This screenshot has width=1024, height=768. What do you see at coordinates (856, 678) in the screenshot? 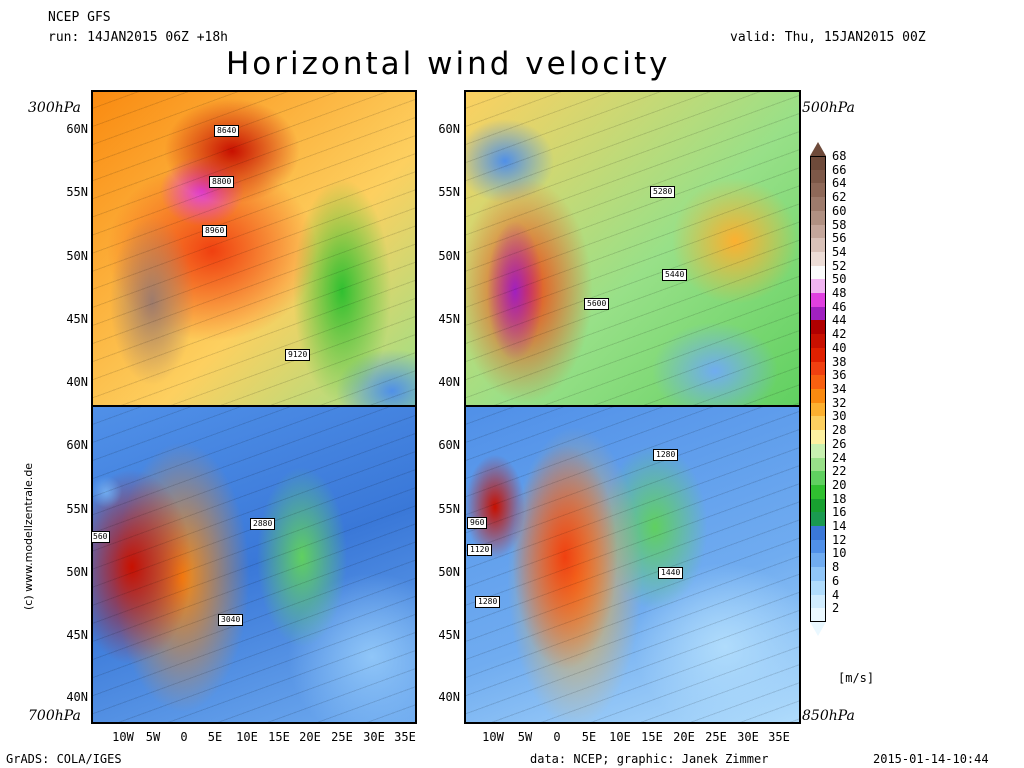
I see `legend-unit: [m/s]` at bounding box center [856, 678].